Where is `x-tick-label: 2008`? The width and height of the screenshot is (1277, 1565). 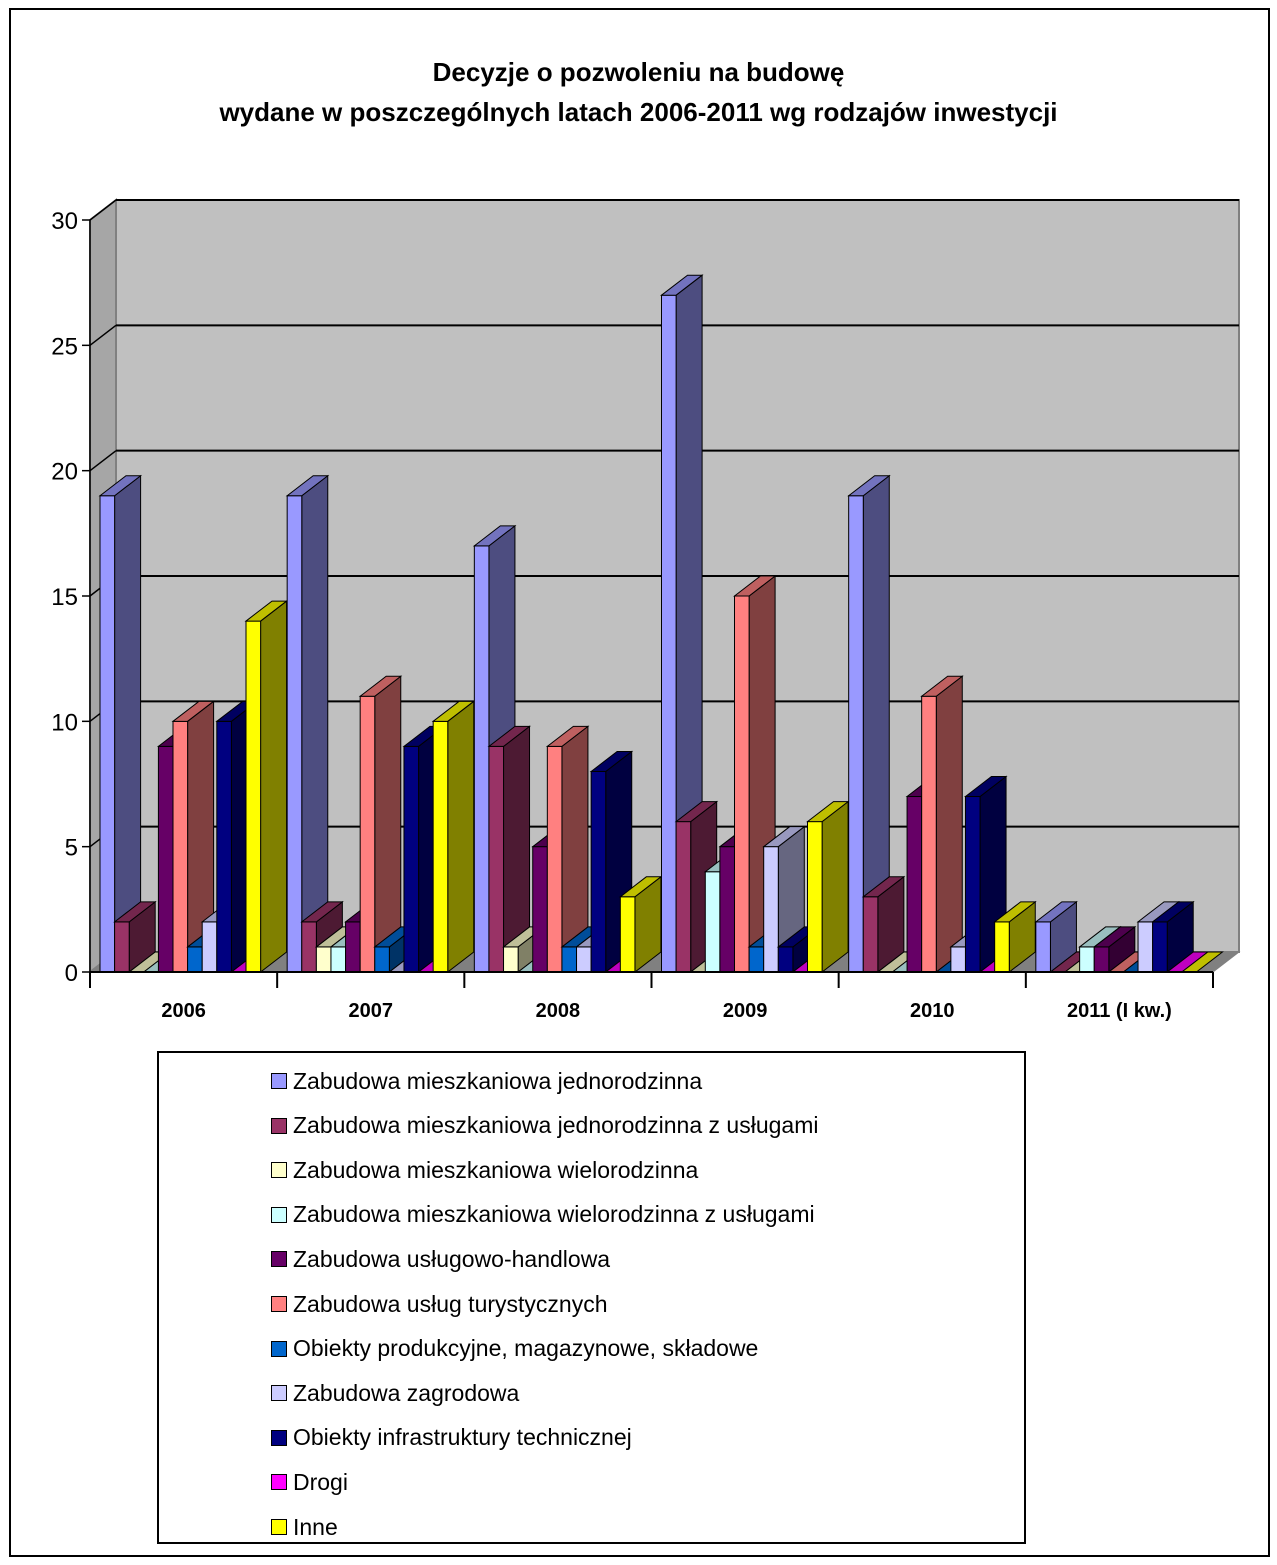 x-tick-label: 2008 is located at coordinates (558, 1011).